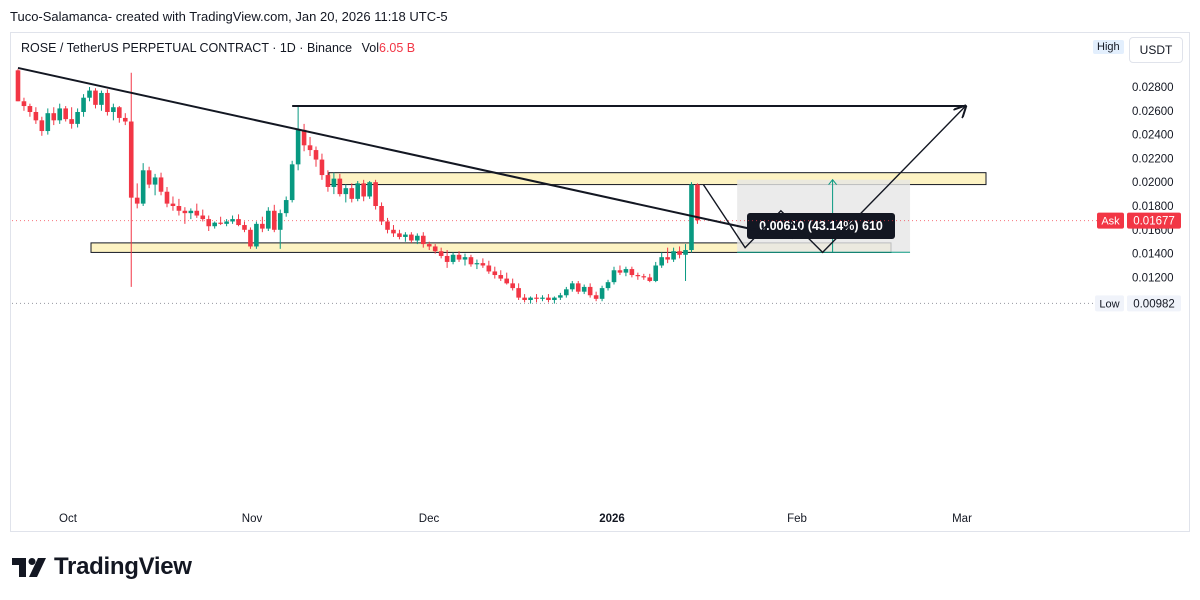 Image resolution: width=1200 pixels, height=600 pixels. What do you see at coordinates (1156, 50) in the screenshot?
I see `currency-button: USDT` at bounding box center [1156, 50].